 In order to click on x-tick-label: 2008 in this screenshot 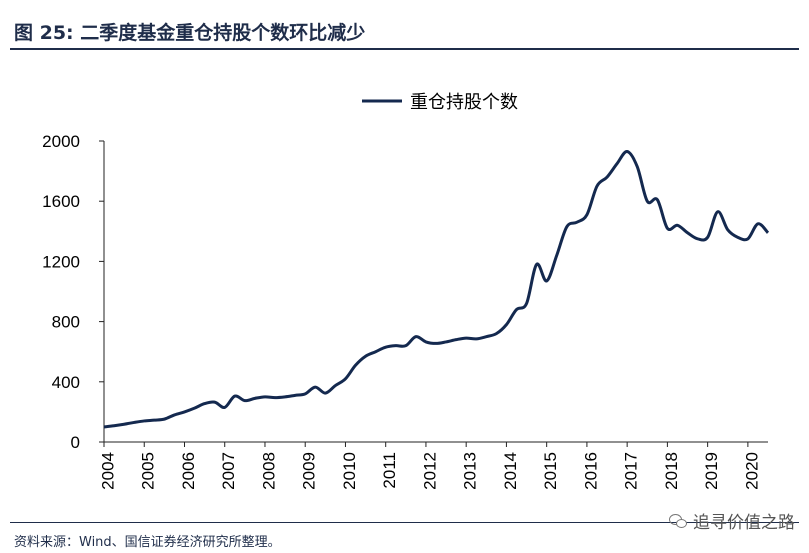, I will do `click(268, 471)`.